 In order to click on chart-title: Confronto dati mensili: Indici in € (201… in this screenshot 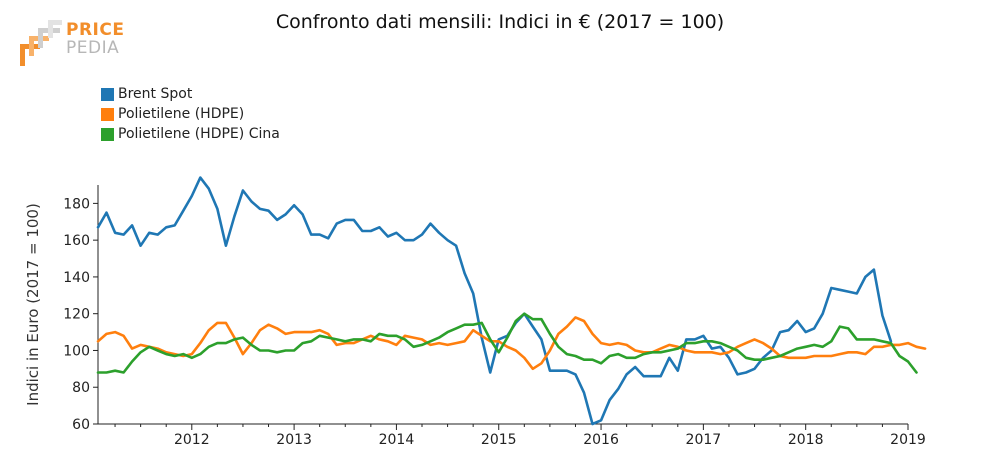, I will do `click(500, 22)`.